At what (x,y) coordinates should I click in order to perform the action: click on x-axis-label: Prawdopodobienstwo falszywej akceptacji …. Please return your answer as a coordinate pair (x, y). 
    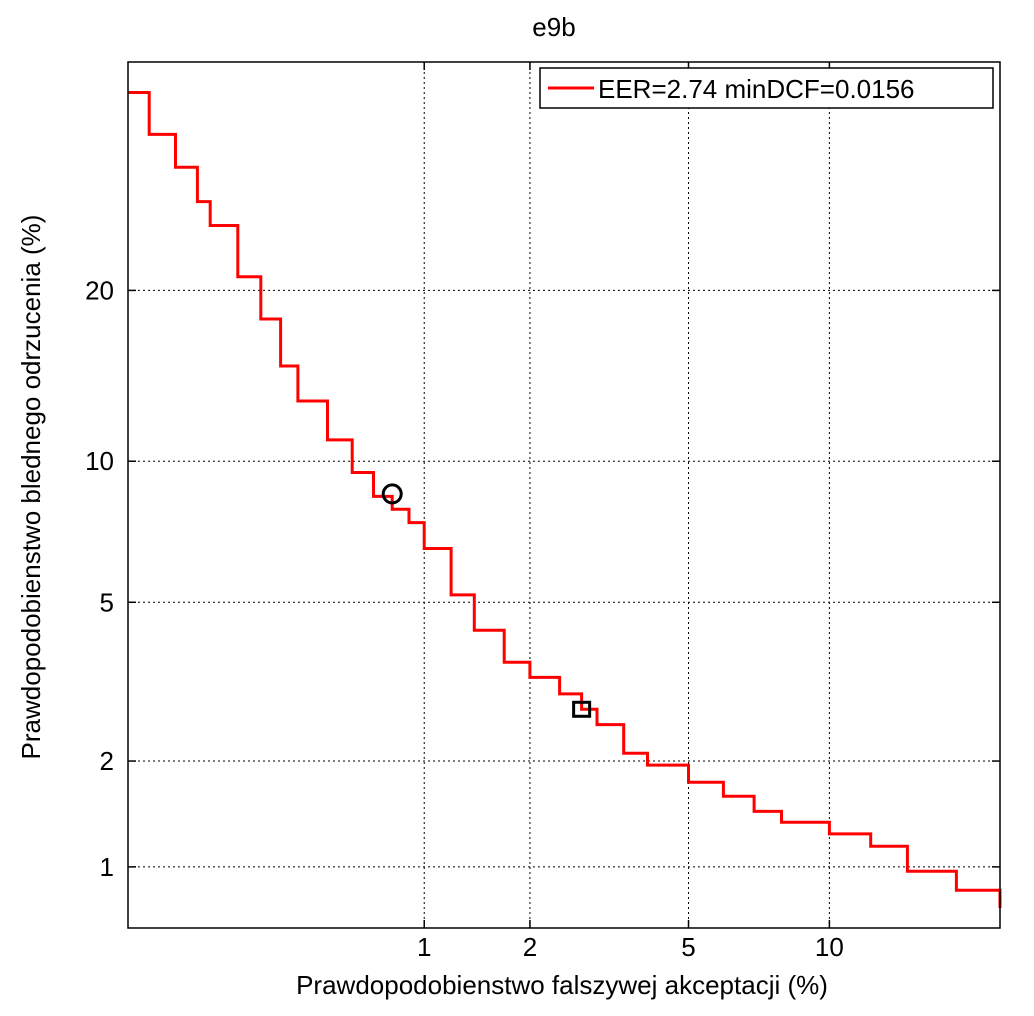
    Looking at the image, I should click on (562, 985).